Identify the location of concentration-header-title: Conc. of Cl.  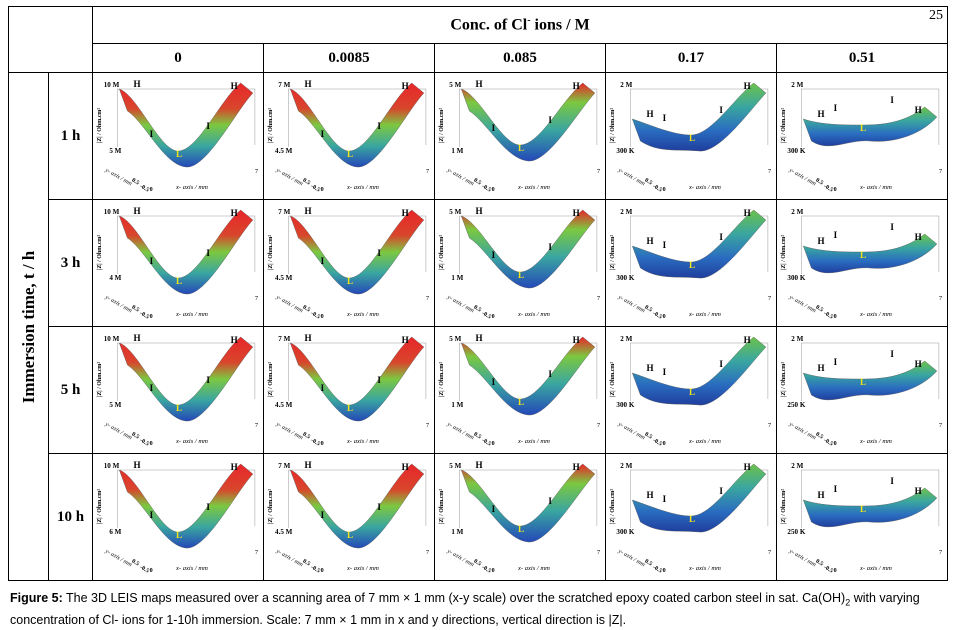
(489, 25).